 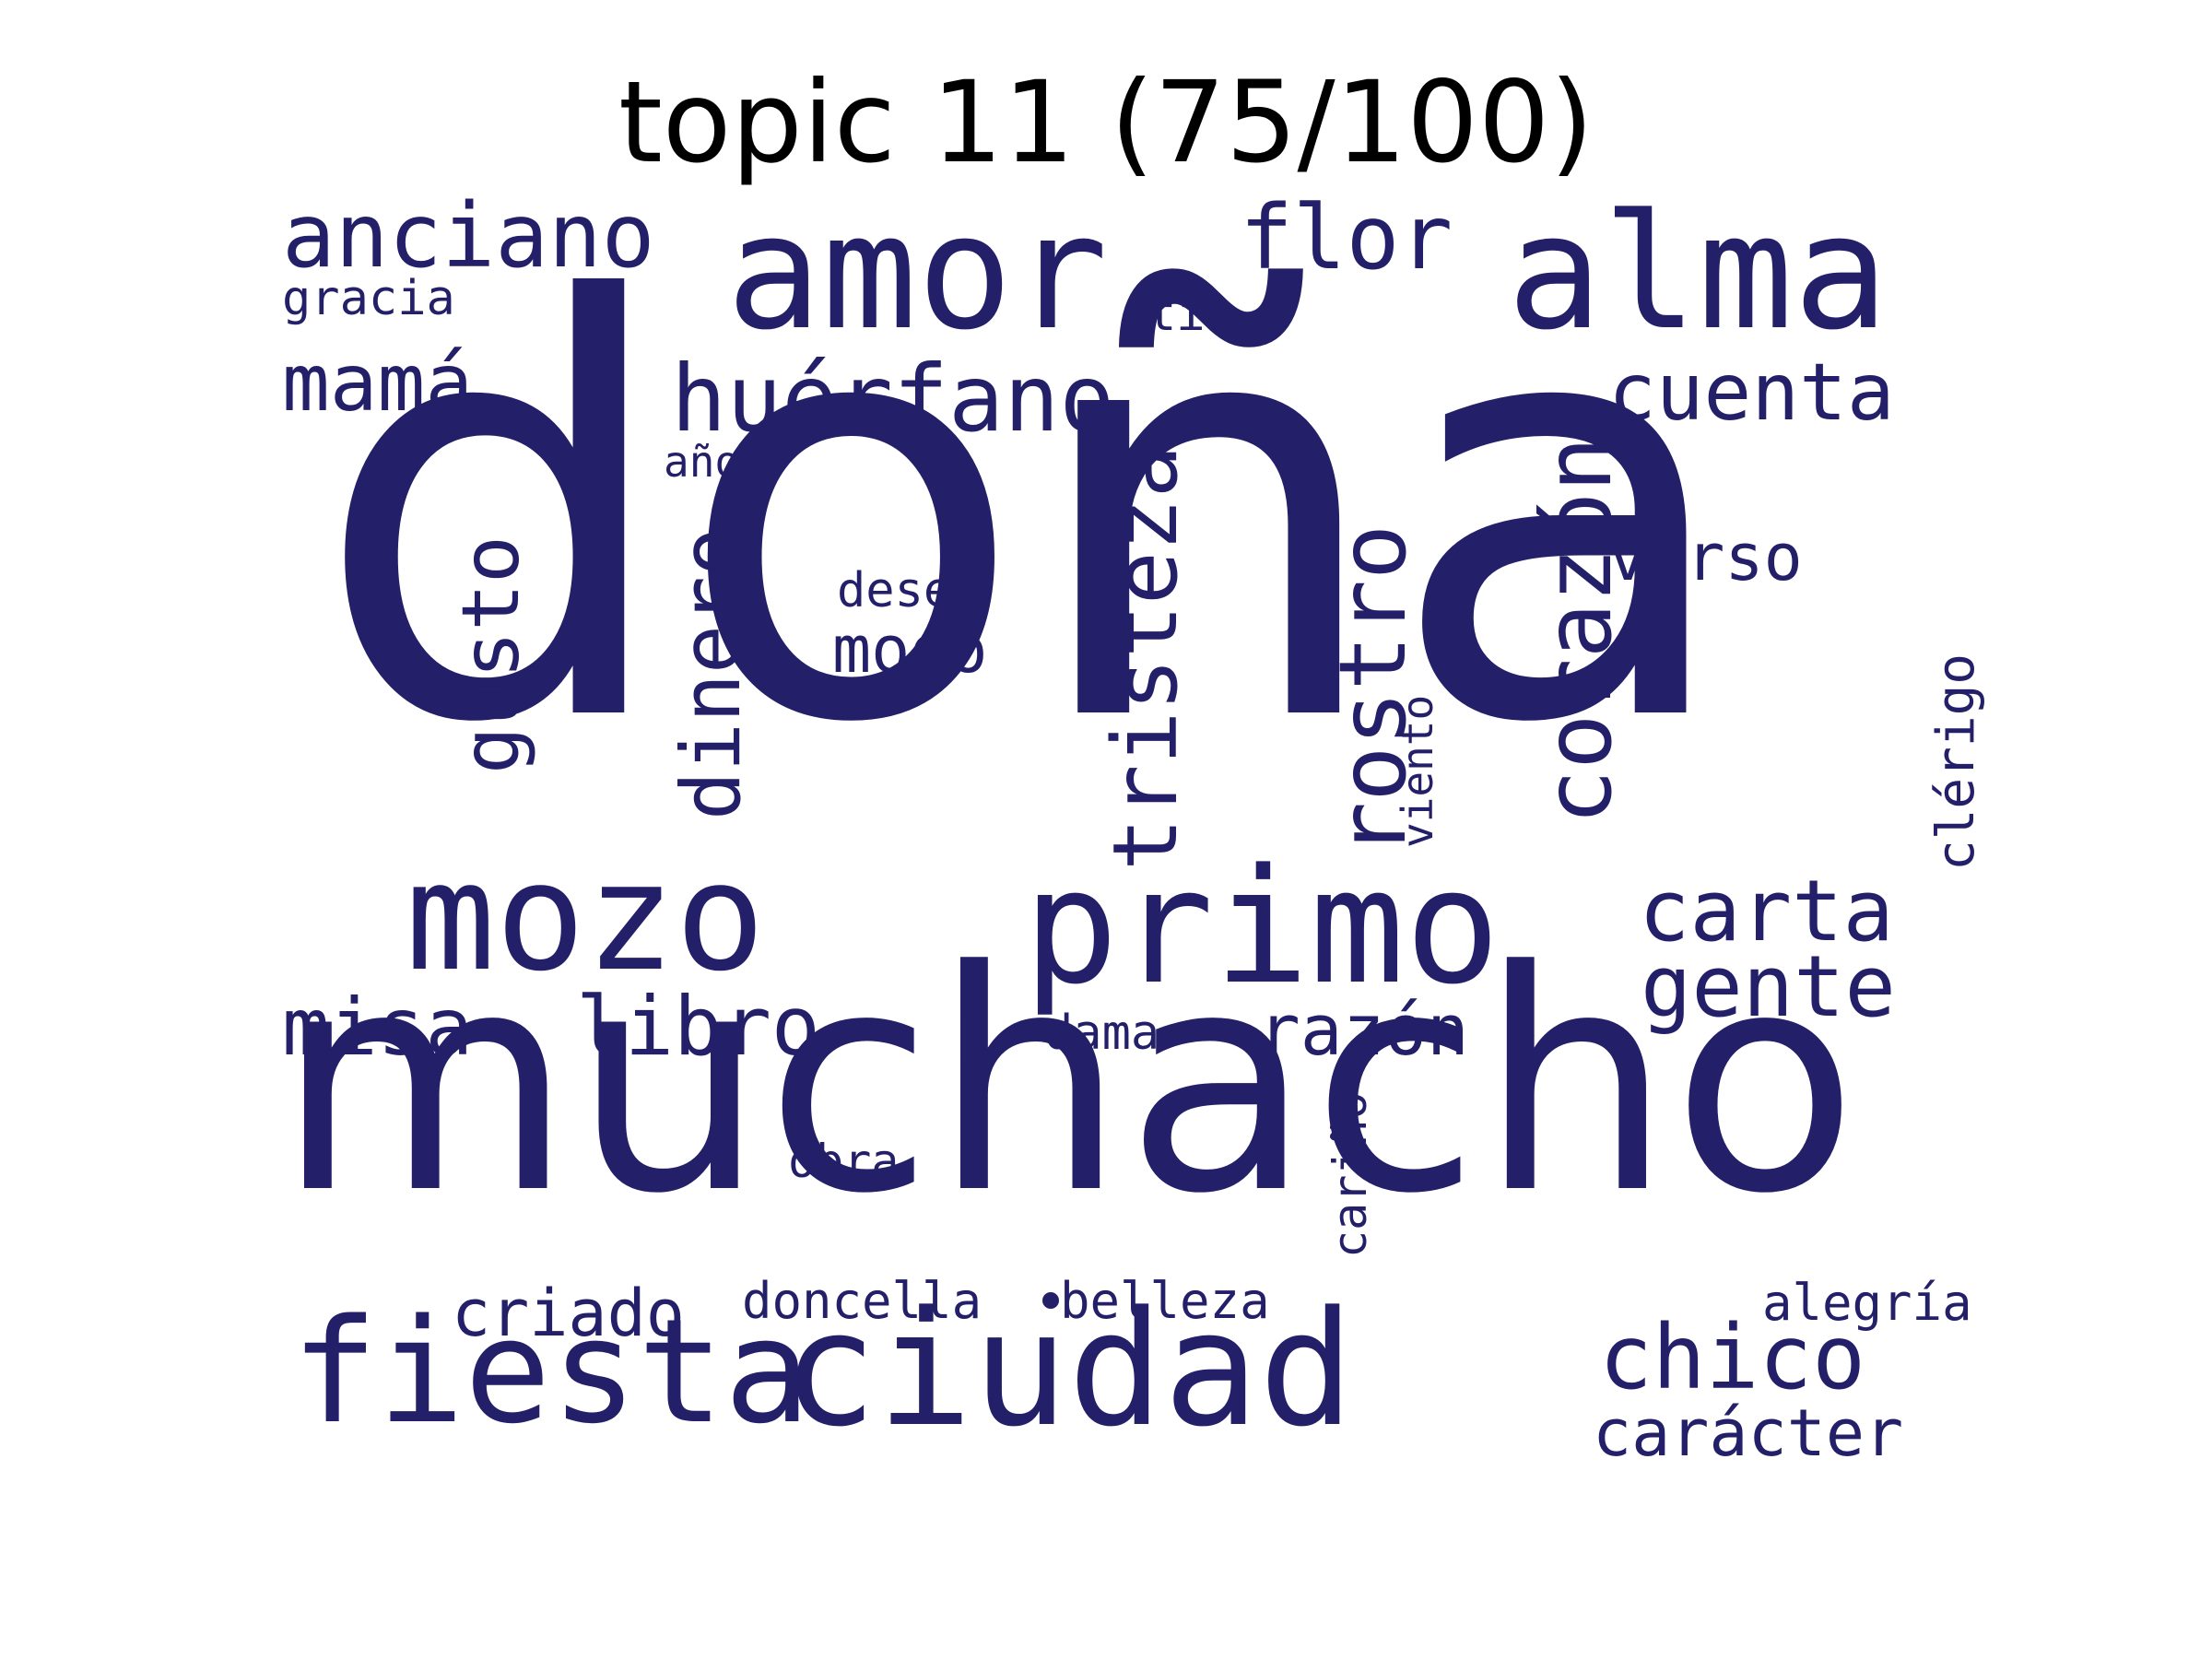 What do you see at coordinates (1165, 1301) in the screenshot?
I see `word-belleza: belleza` at bounding box center [1165, 1301].